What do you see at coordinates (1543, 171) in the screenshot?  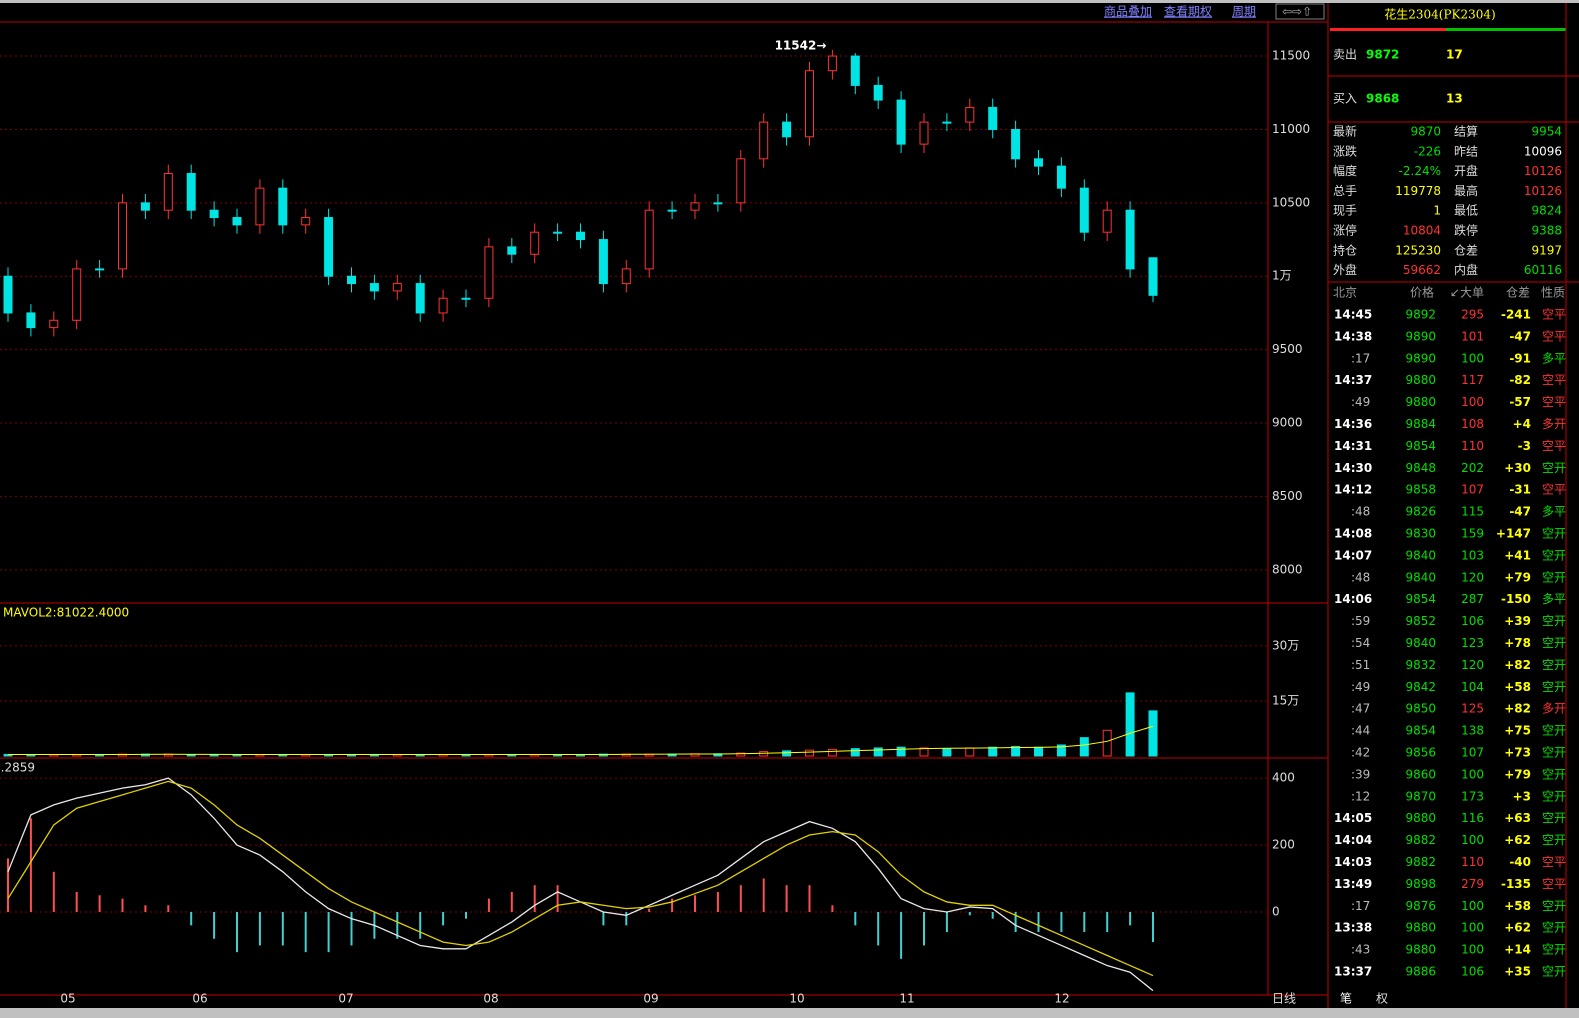 I see `stat-value: 10126` at bounding box center [1543, 171].